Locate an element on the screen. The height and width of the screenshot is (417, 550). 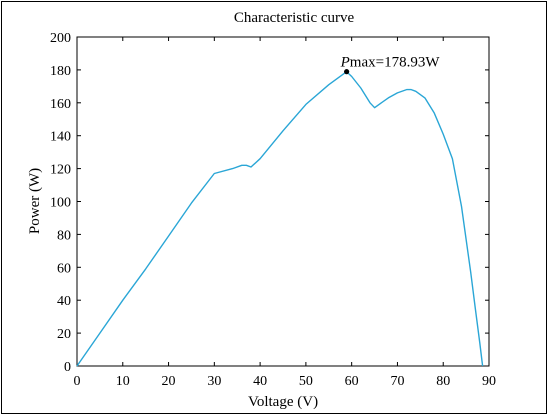
annotation-layer: Pmax=178.93W is located at coordinates (390, 65).